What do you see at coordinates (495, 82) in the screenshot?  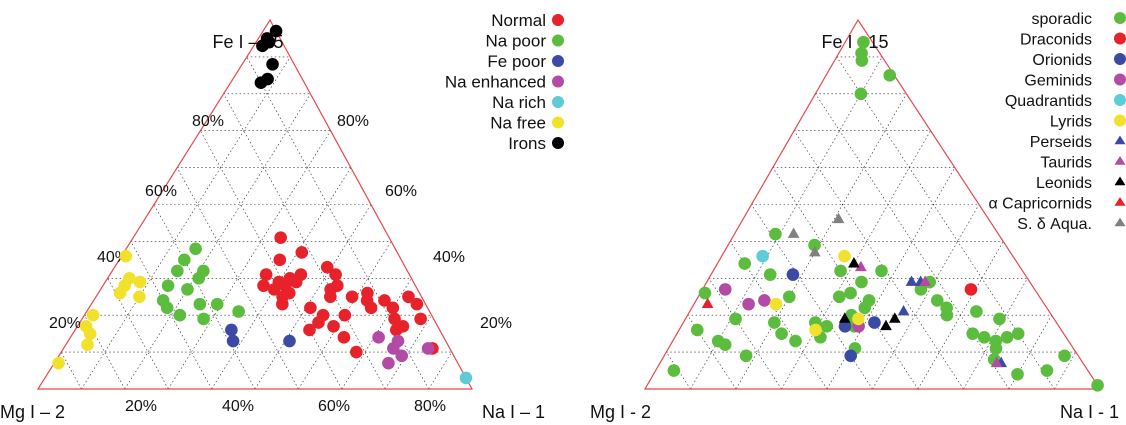 I see `legend-label: Na enhanced` at bounding box center [495, 82].